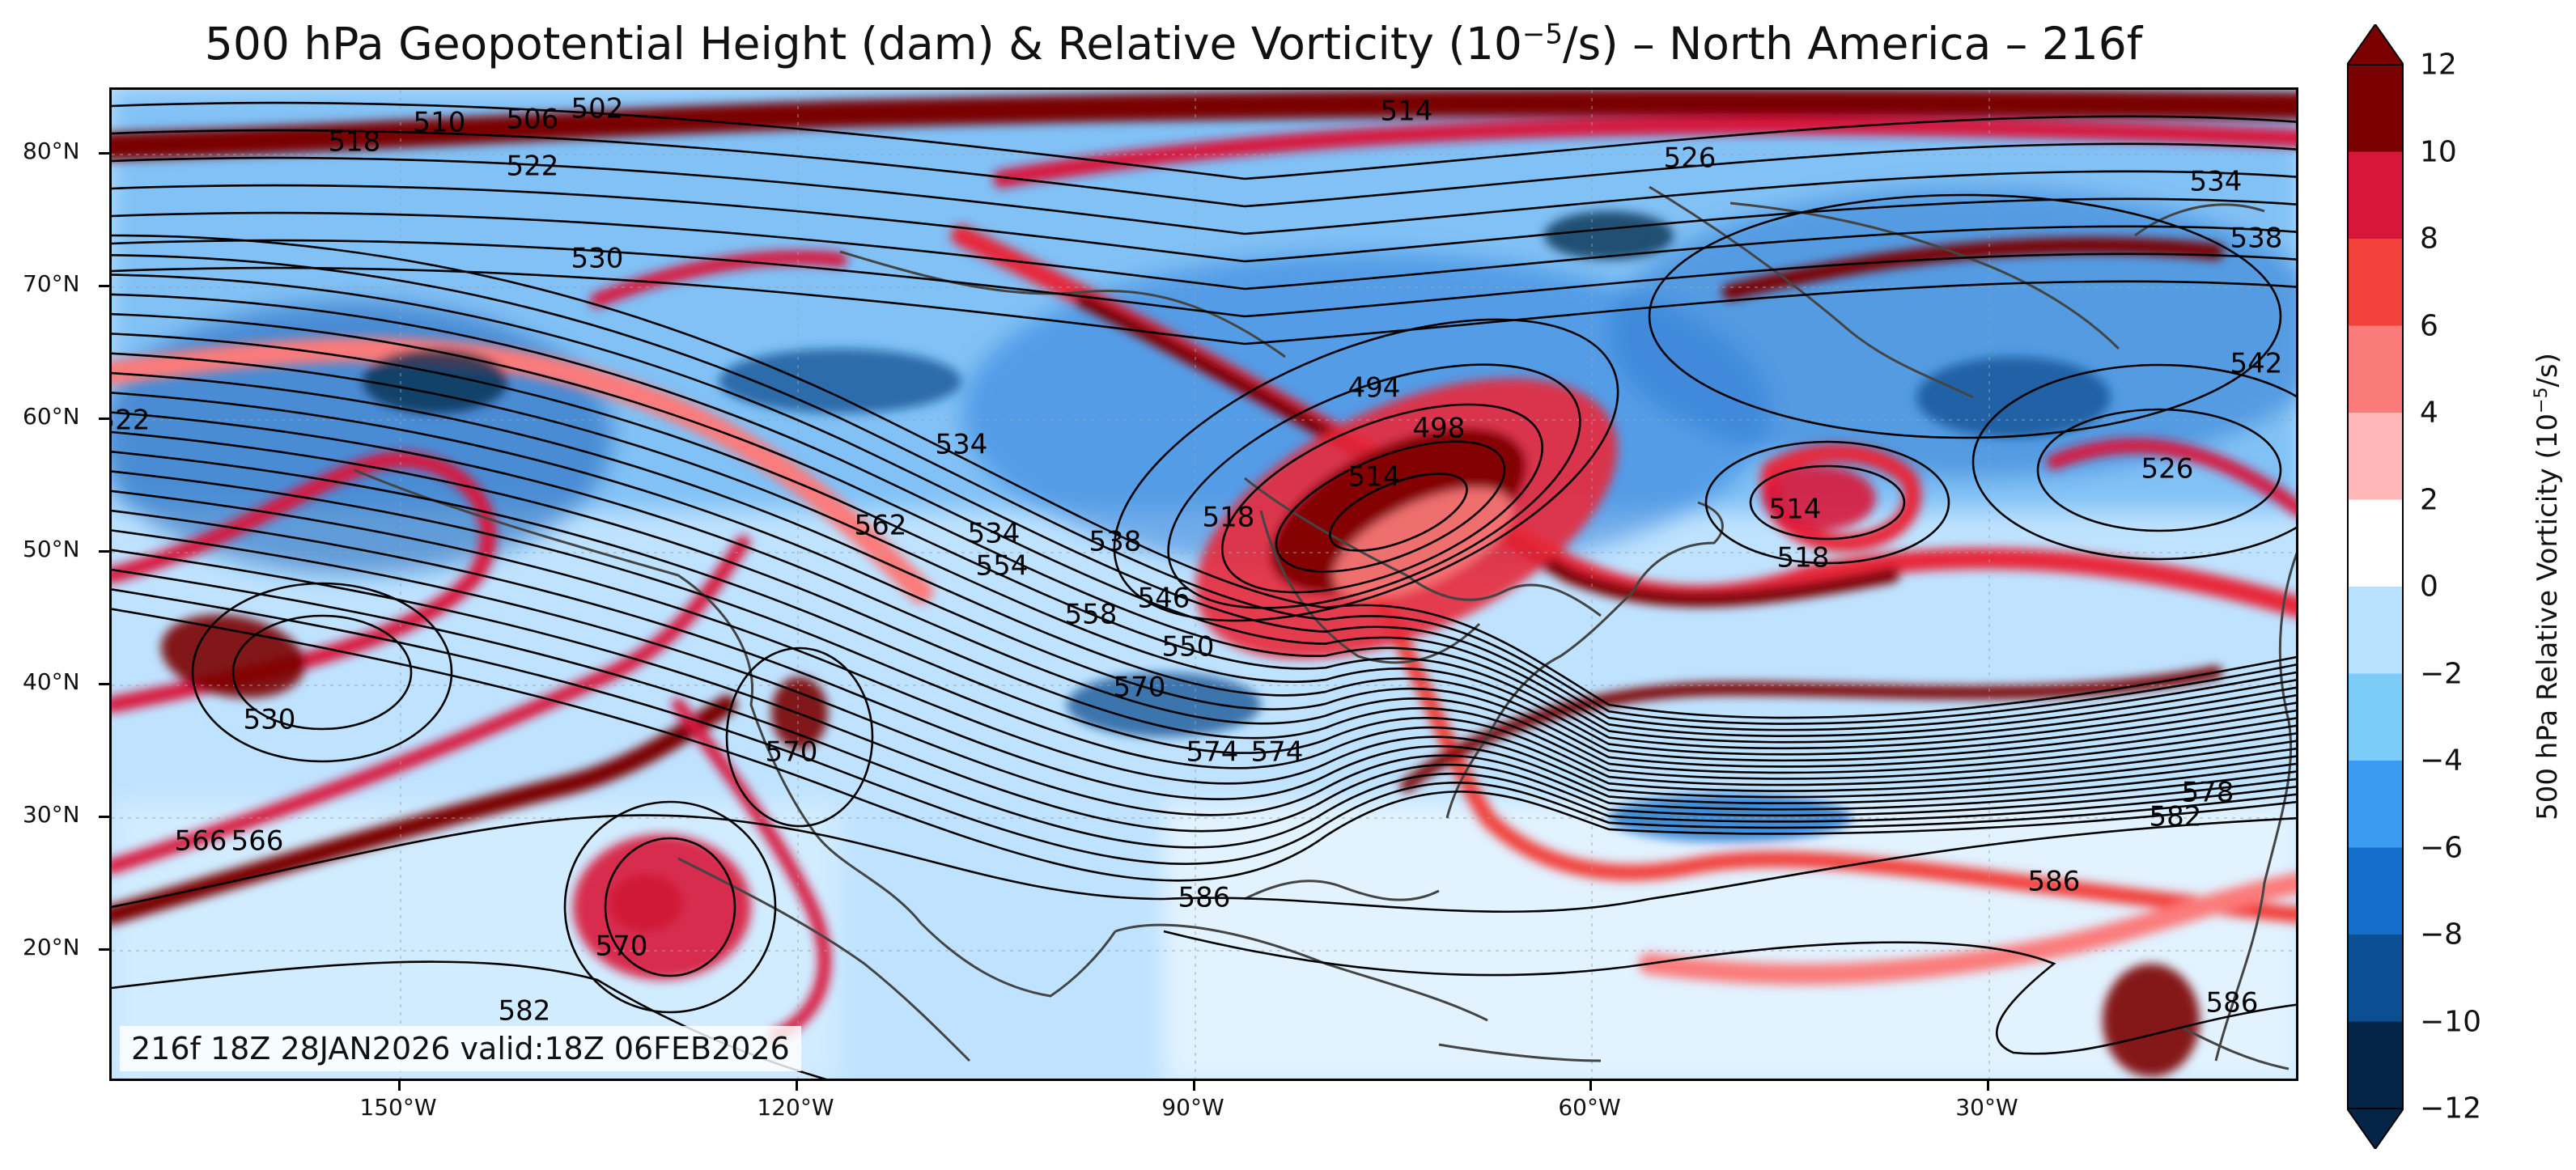  Describe the element at coordinates (1188, 647) in the screenshot. I see `height-contour-label: 550` at that location.